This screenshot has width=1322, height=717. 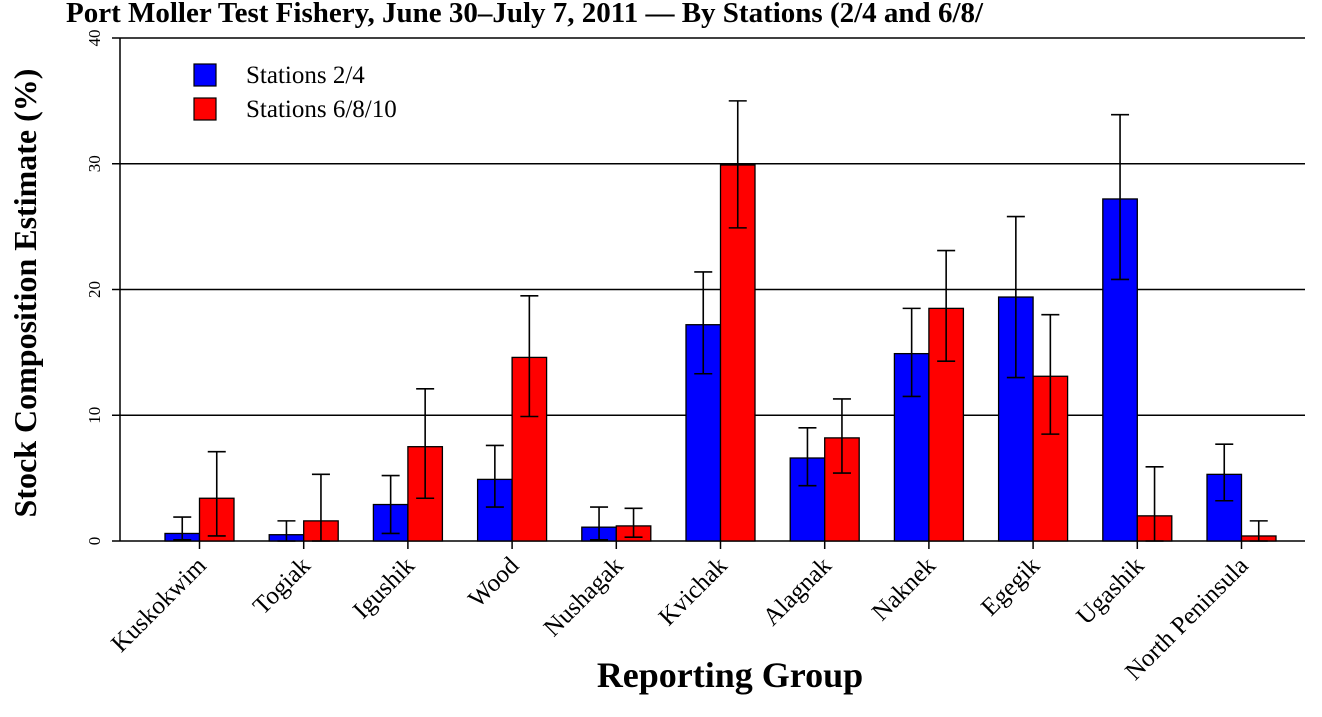 I want to click on x-axis-label: Reporting Group, so click(x=730, y=675).